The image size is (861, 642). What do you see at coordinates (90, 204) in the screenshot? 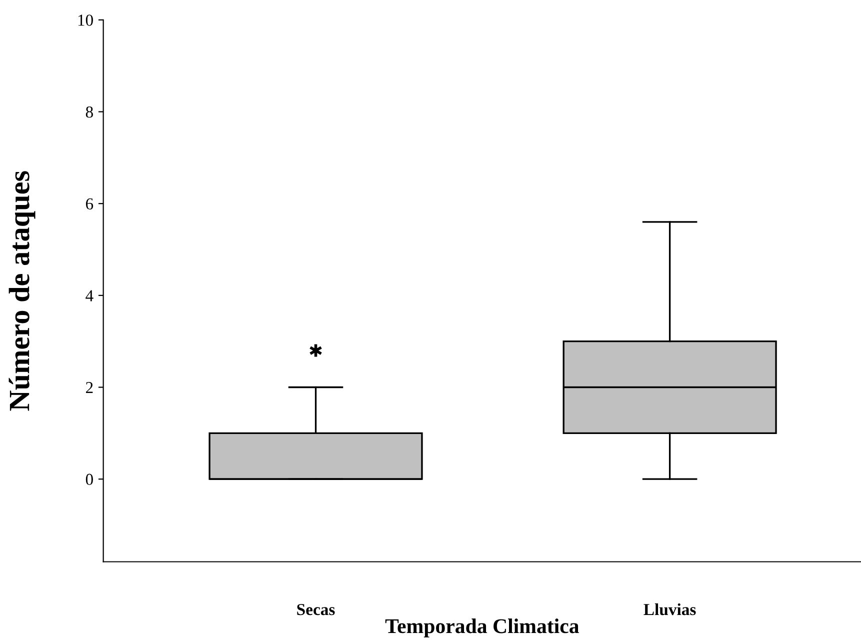
I see `y-tick-label: 6` at bounding box center [90, 204].